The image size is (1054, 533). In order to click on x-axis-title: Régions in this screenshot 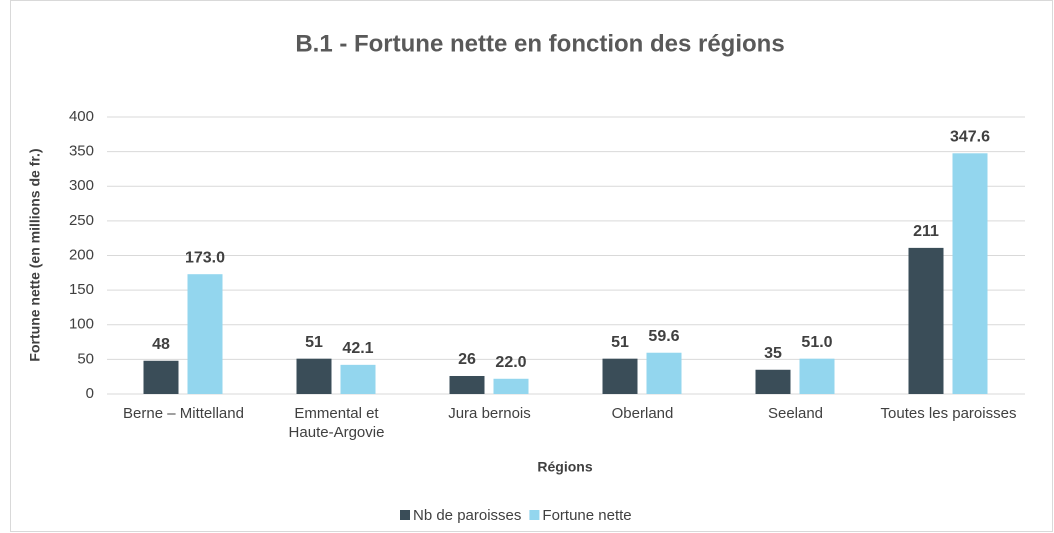, I will do `click(564, 467)`.